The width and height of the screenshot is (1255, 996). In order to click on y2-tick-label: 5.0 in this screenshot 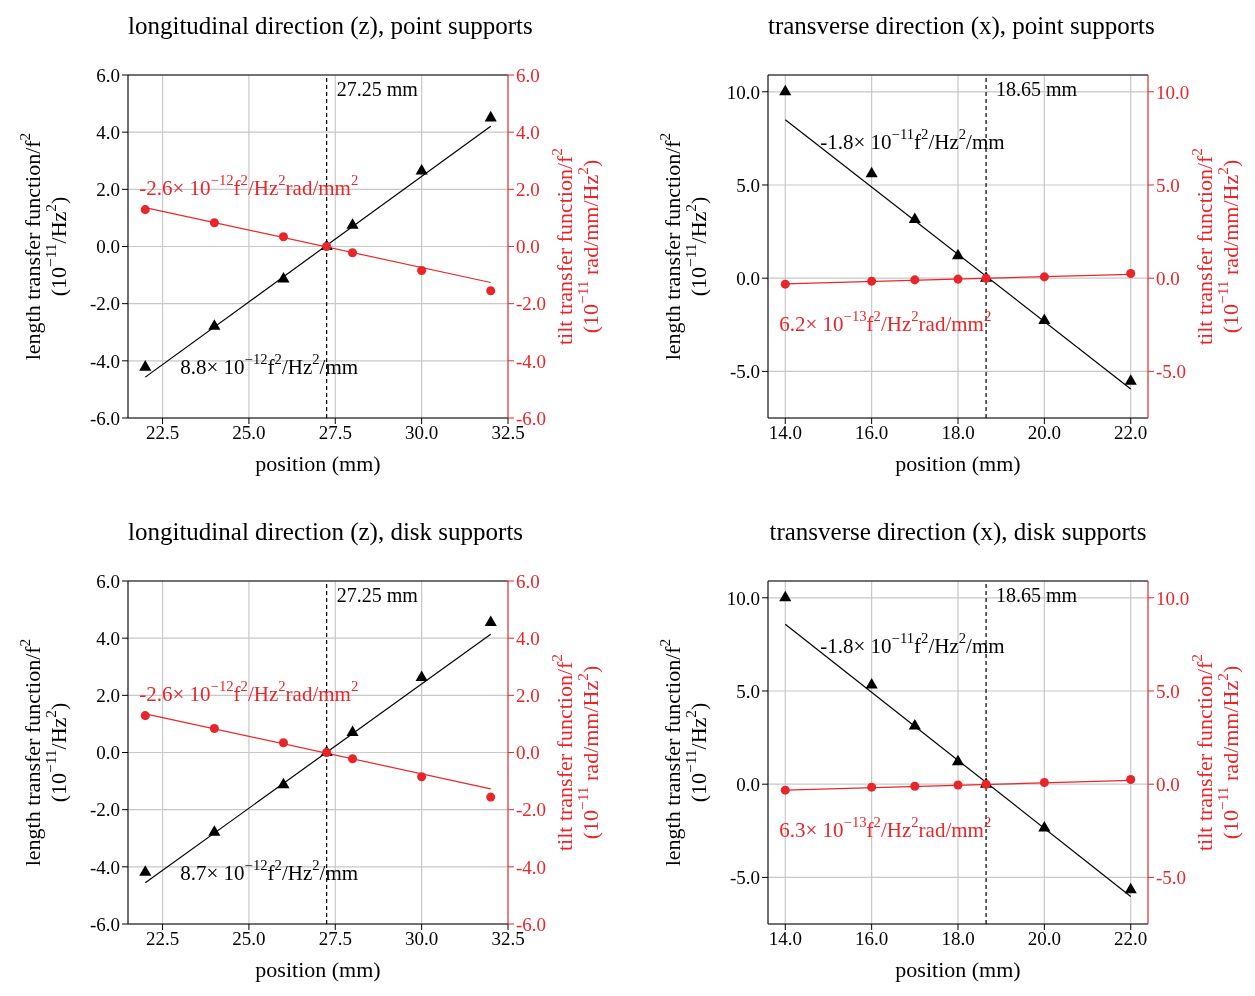, I will do `click(1168, 691)`.